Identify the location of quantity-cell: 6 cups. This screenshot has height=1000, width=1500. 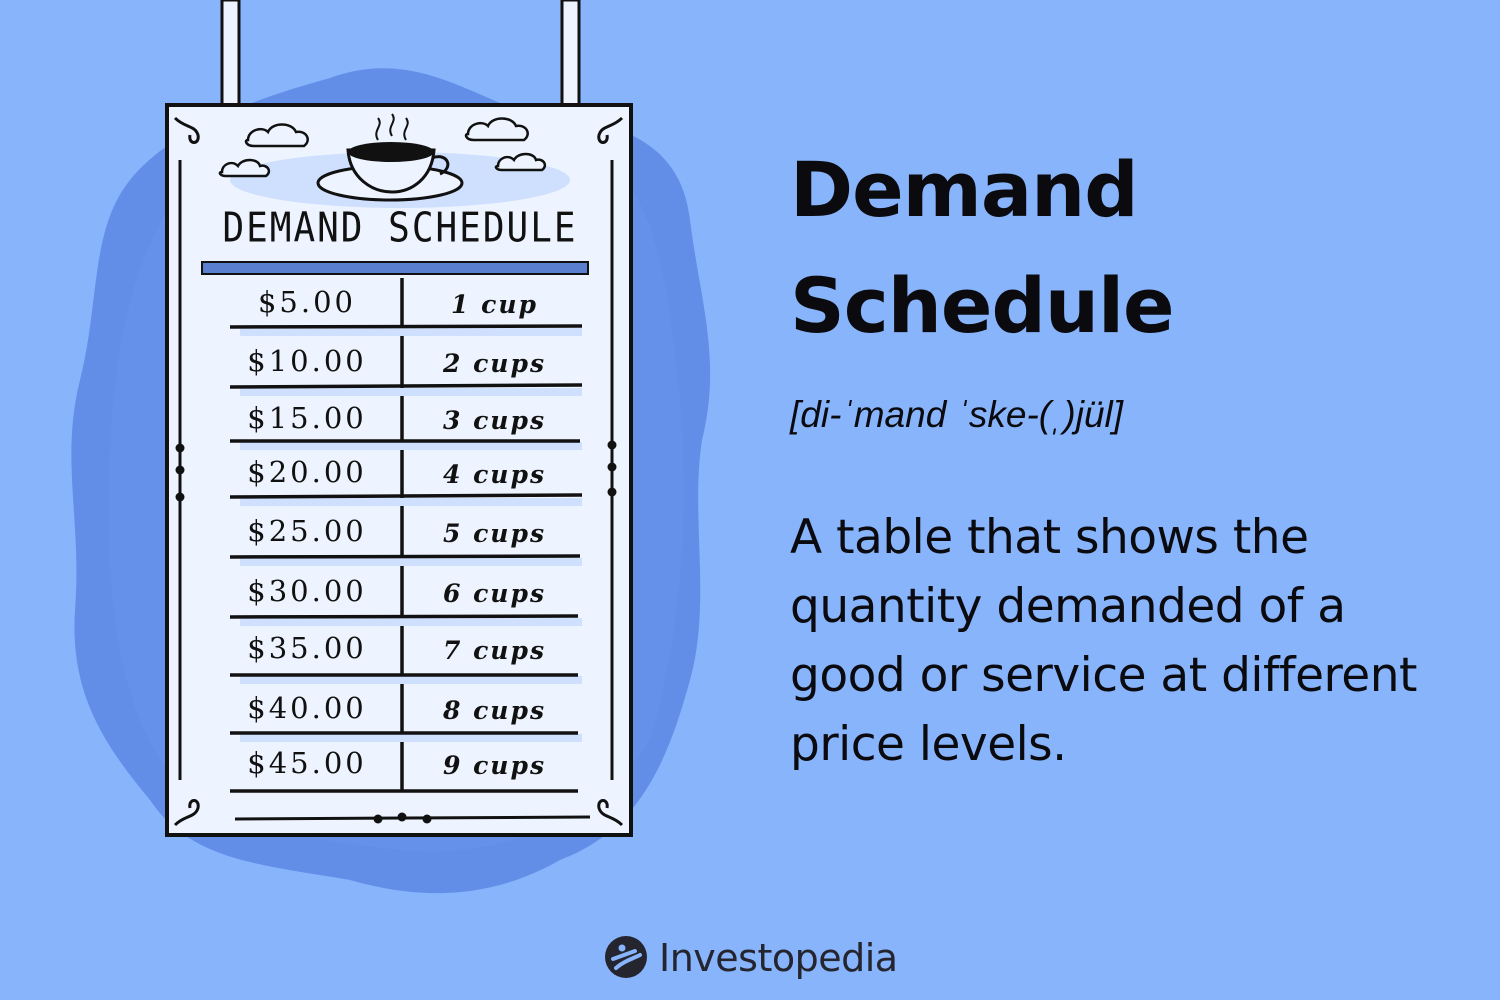
(494, 593).